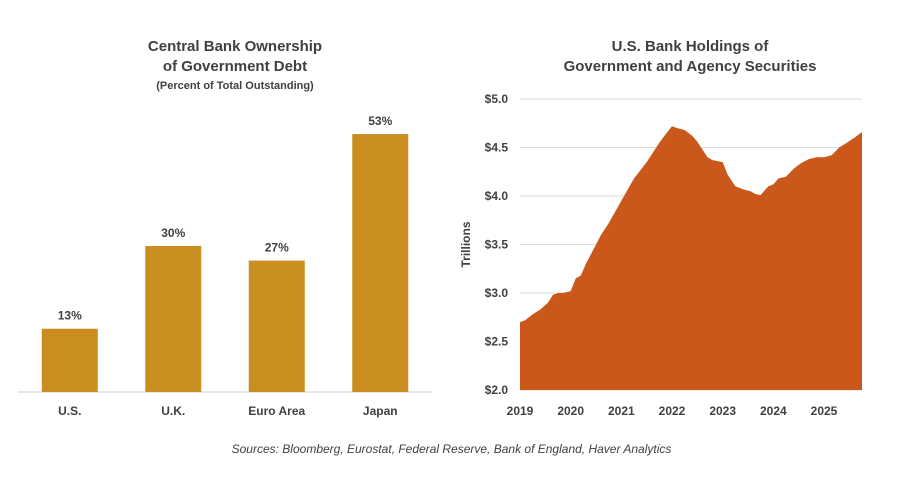  What do you see at coordinates (235, 66) in the screenshot?
I see `bar-chart-title-line2: of Government Debt` at bounding box center [235, 66].